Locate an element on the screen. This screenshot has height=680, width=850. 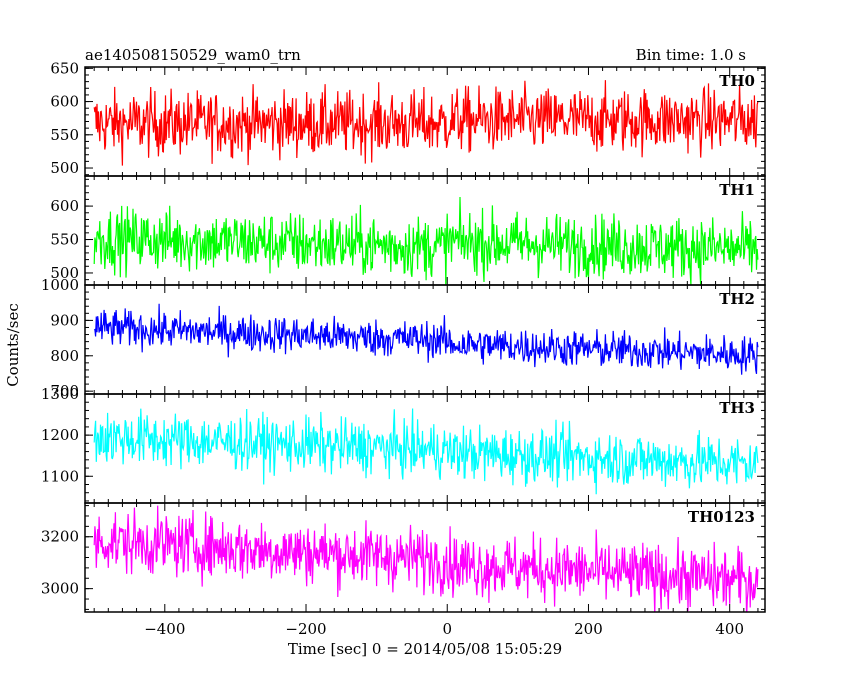
x-tick-label: 400 is located at coordinates (729, 629).